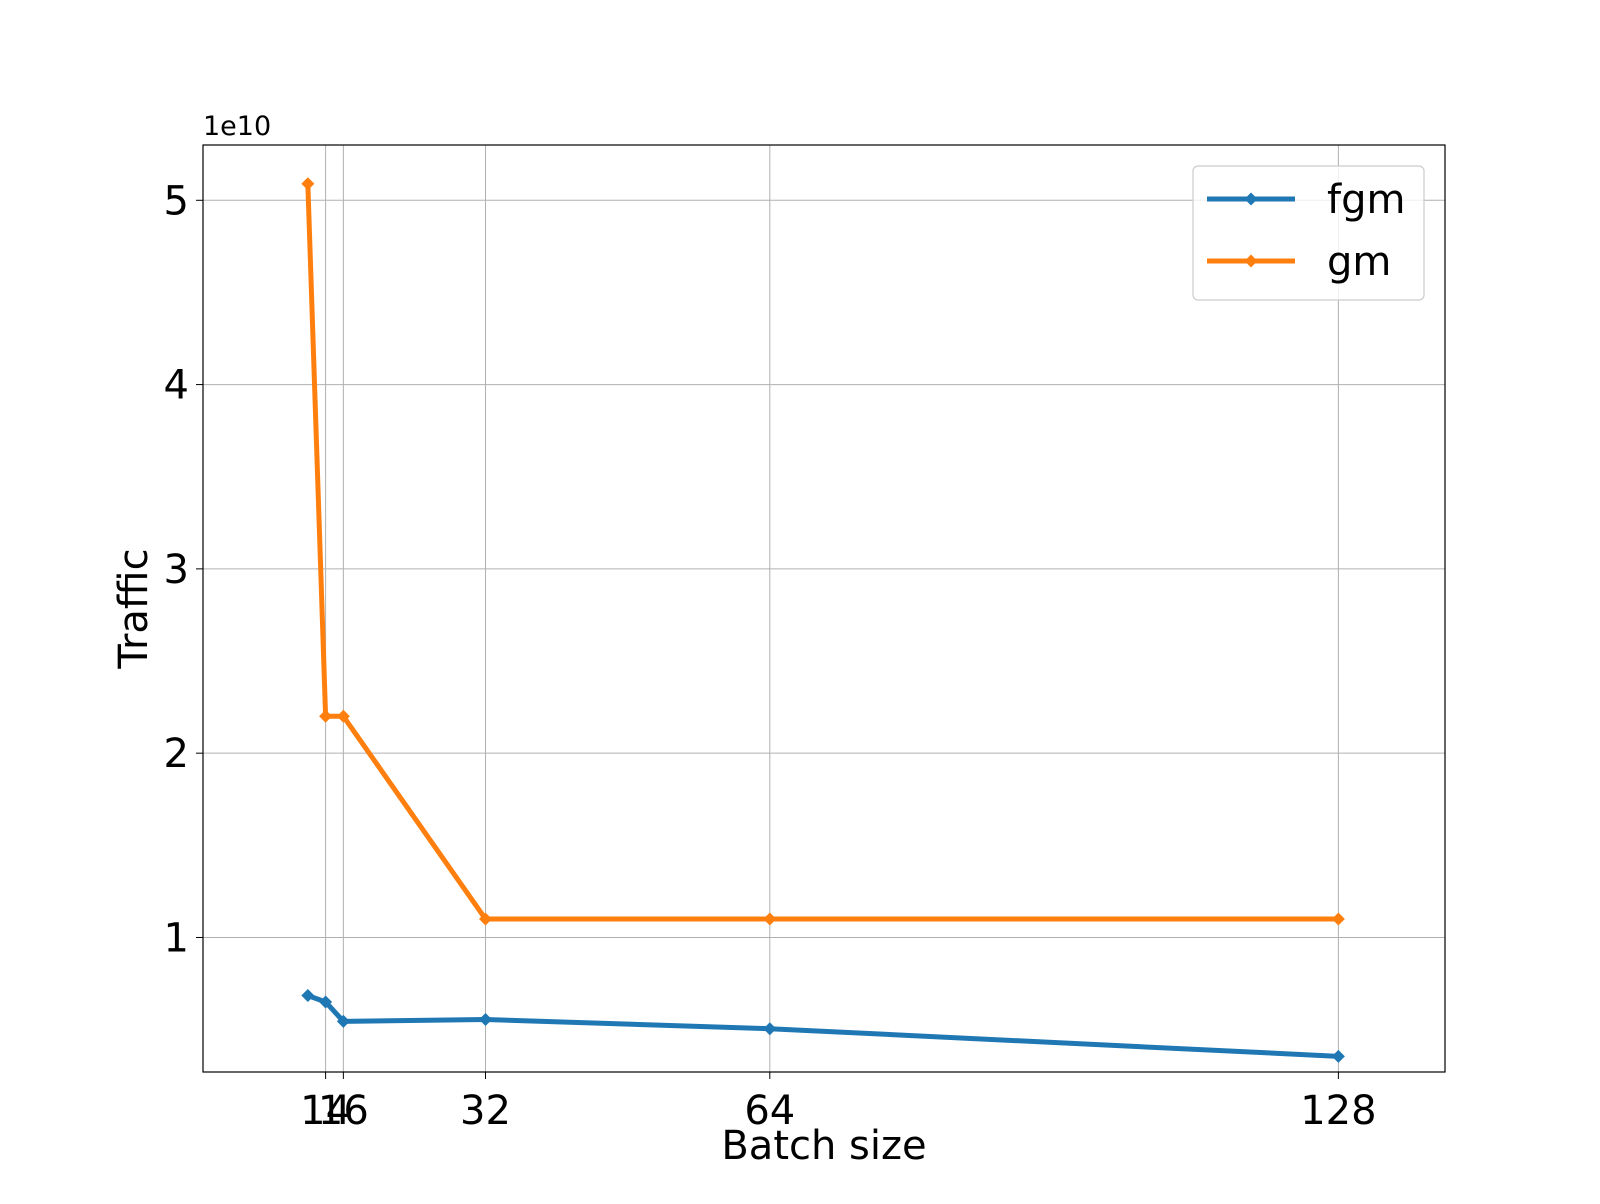 This screenshot has height=1204, width=1600. I want to click on y-tick-label: 1, so click(176, 938).